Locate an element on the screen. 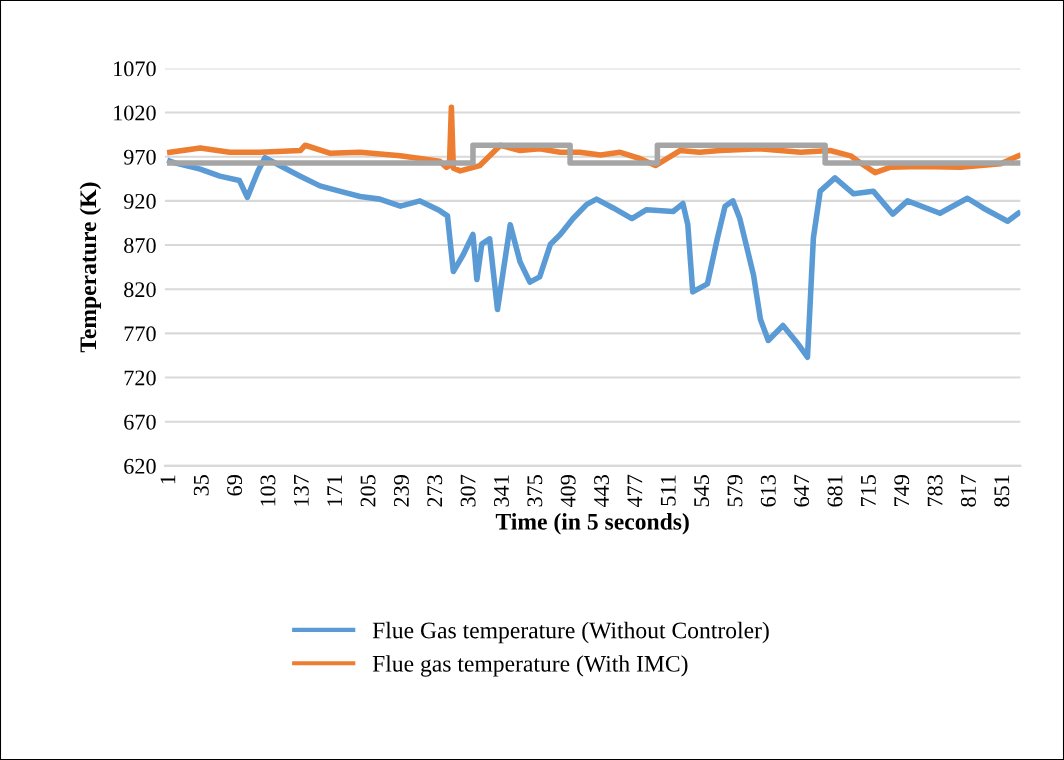  legend-label: Flue gas temperature (With IMC) is located at coordinates (530, 666).